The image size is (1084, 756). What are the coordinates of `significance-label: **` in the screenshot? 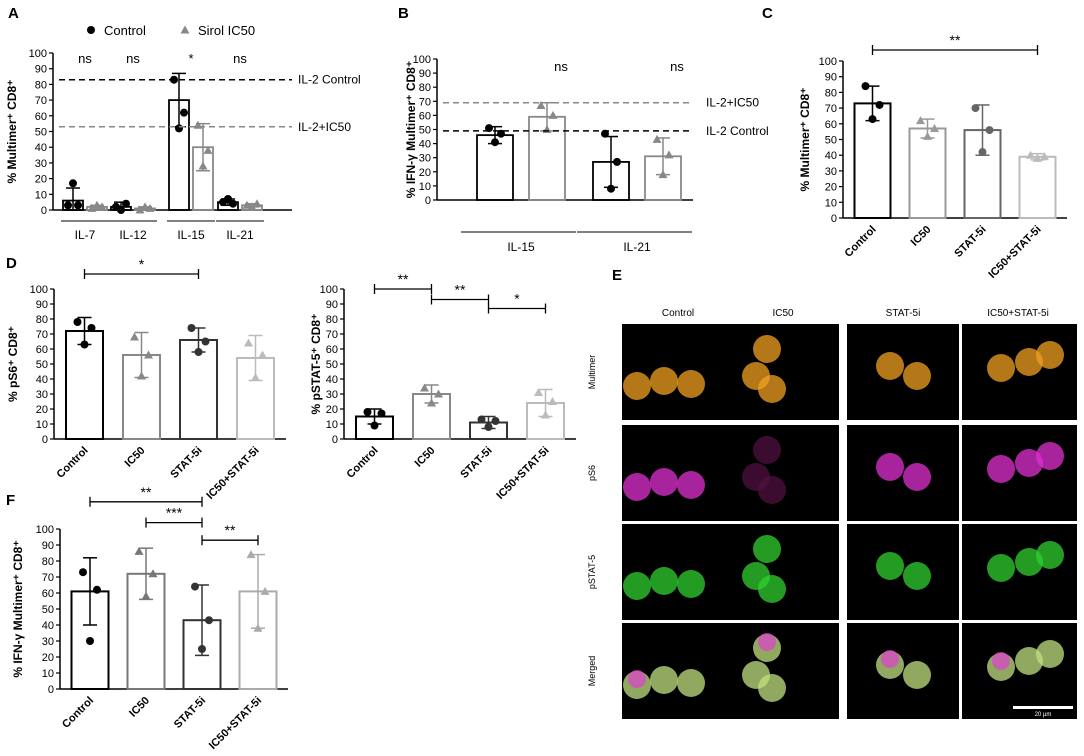 It's located at (230, 530).